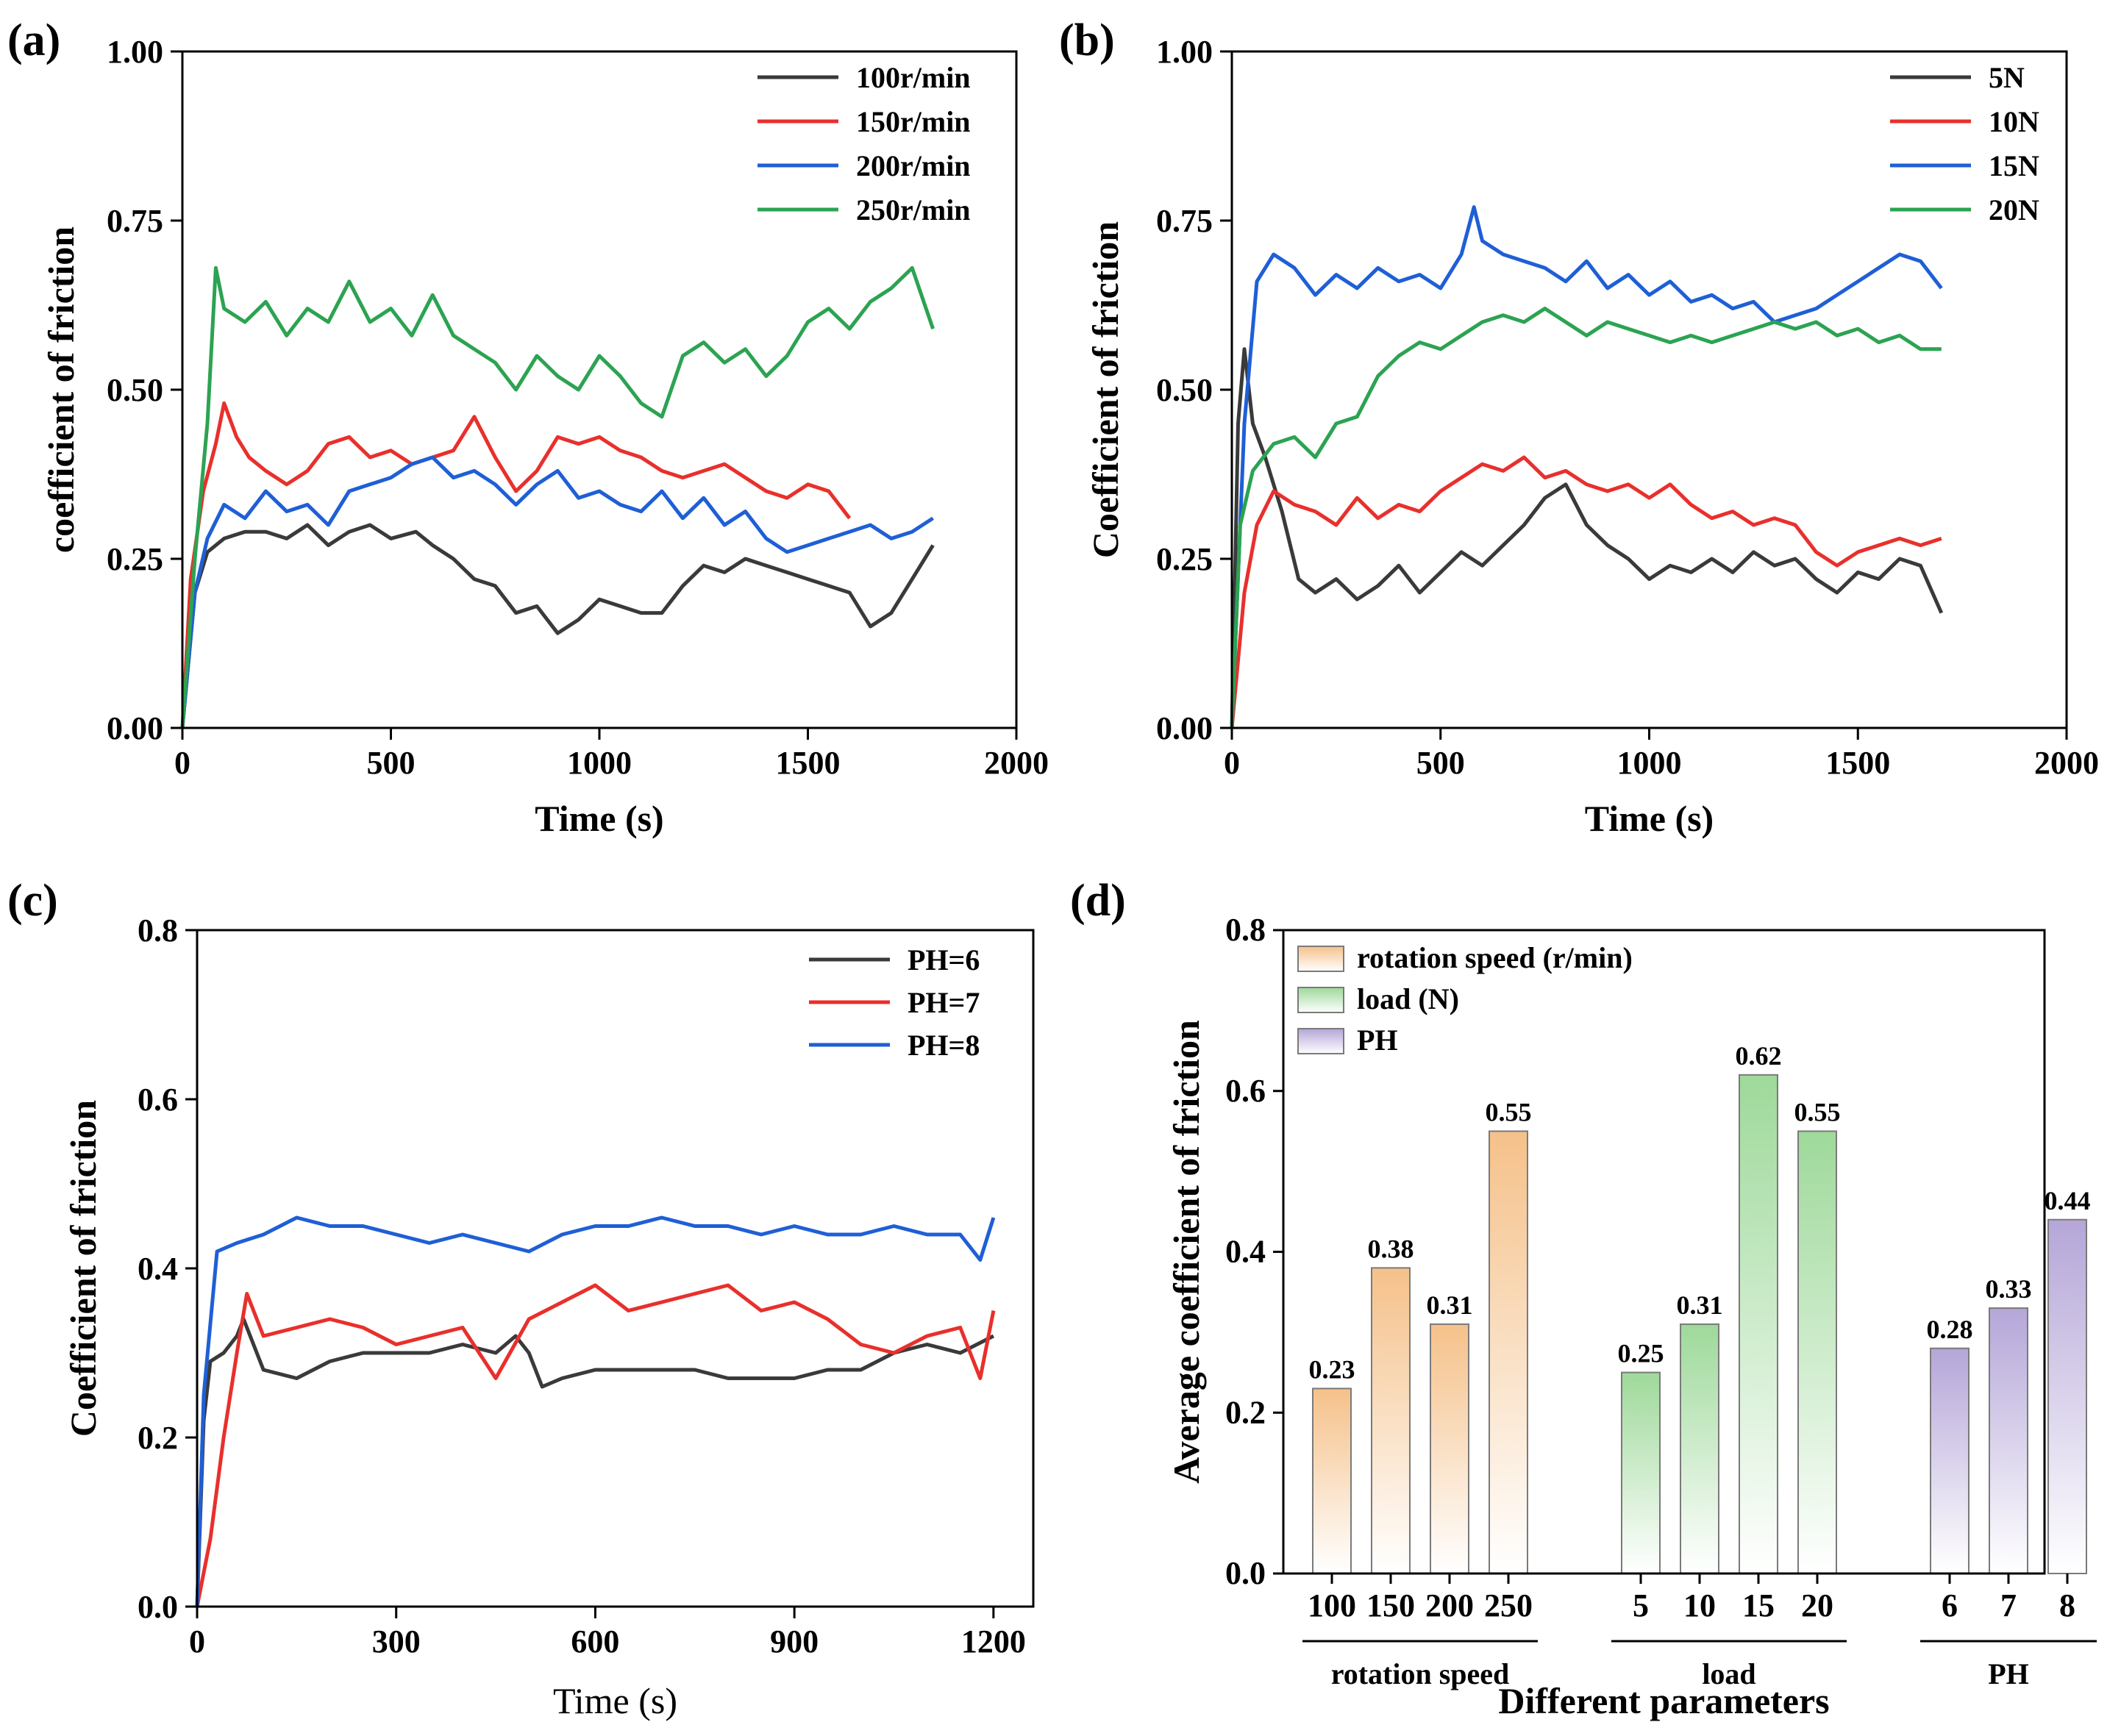 This screenshot has height=1736, width=2121. What do you see at coordinates (1390, 1606) in the screenshot?
I see `panel-d-xtick-label: 150` at bounding box center [1390, 1606].